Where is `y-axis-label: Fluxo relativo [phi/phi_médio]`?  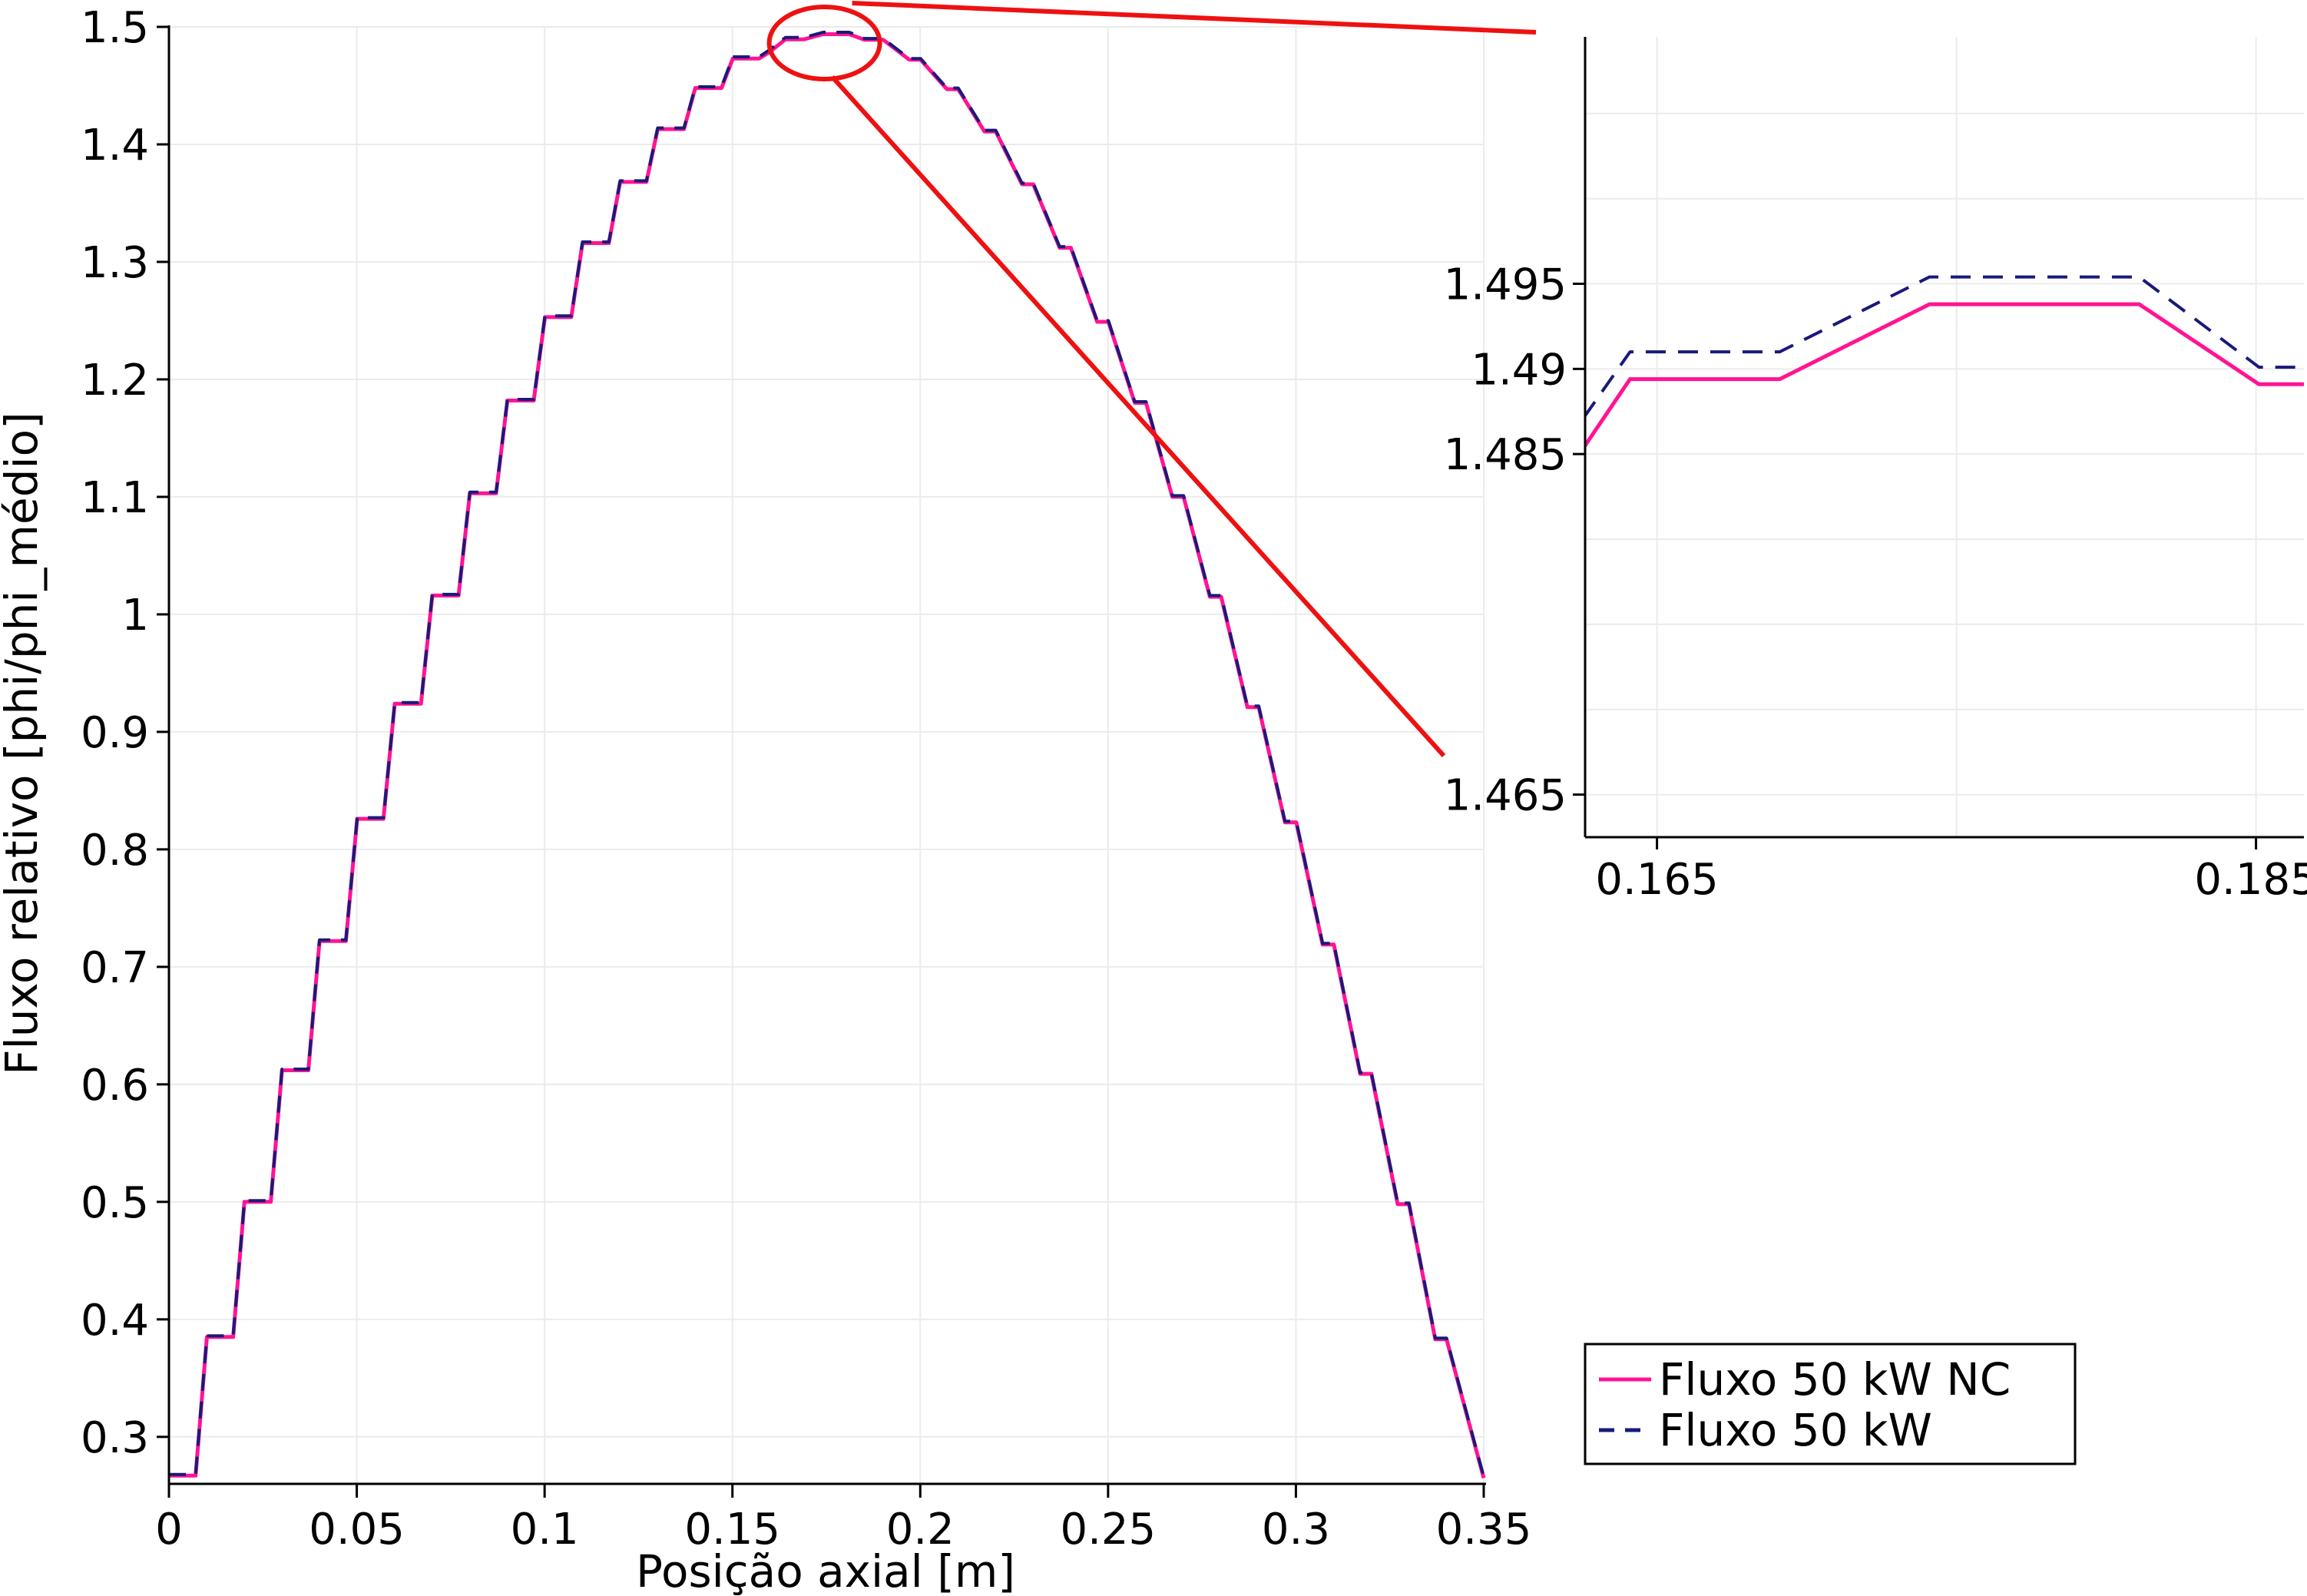
y-axis-label: Fluxo relativo [phi/phi_médio] is located at coordinates (24, 743).